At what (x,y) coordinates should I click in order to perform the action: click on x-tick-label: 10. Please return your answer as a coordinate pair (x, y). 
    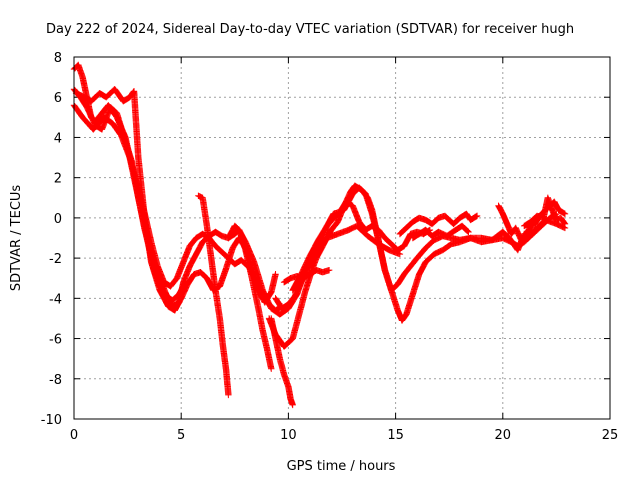
    Looking at the image, I should click on (288, 435).